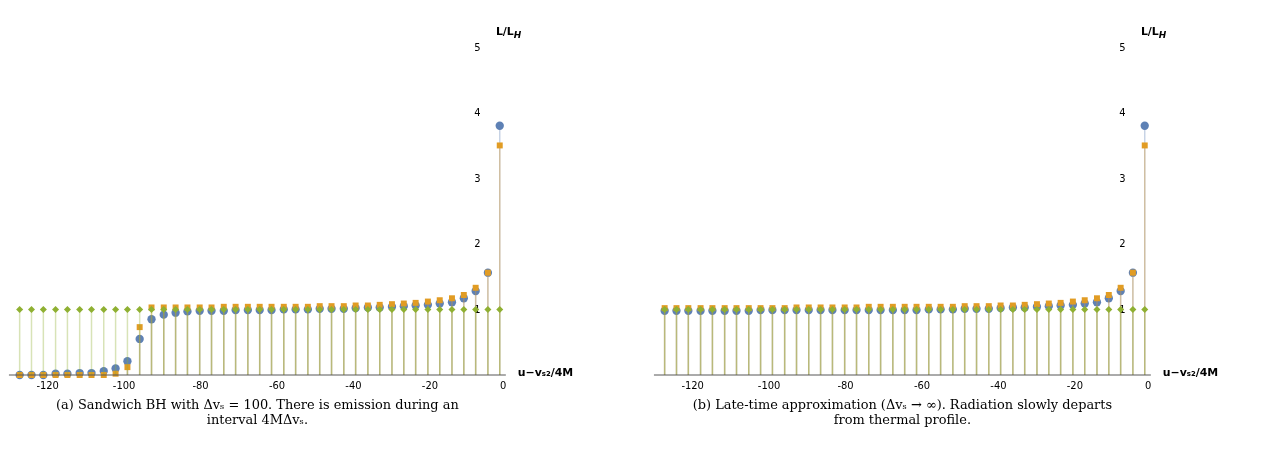 The image size is (1288, 464). What do you see at coordinates (257, 411) in the screenshot?
I see `text: (a) Sandwich BH with Δvₛ = 100. There is emission during an interval 4MΔvₛ.` at bounding box center [257, 411].